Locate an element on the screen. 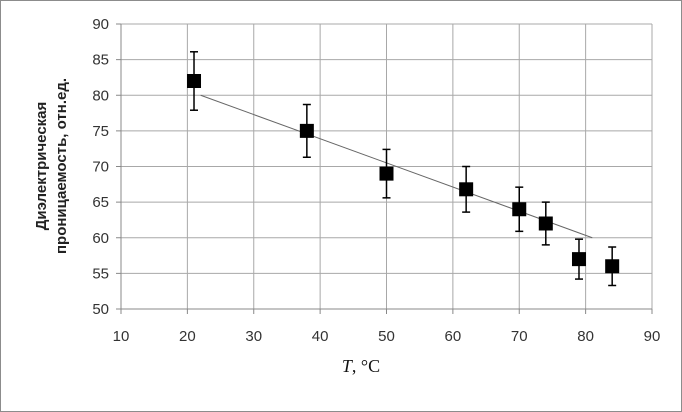 This screenshot has width=682, height=412. y-tick-label: 60 is located at coordinates (100, 238).